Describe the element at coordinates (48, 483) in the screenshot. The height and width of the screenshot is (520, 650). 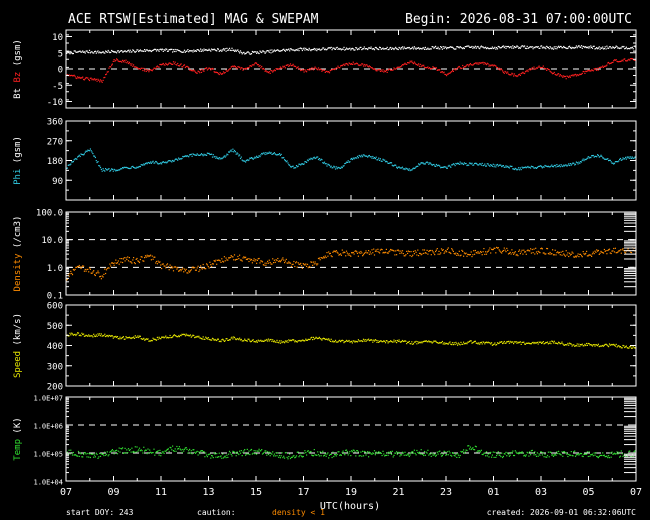
I see `y-tick-label: 1.0E+04` at that location.